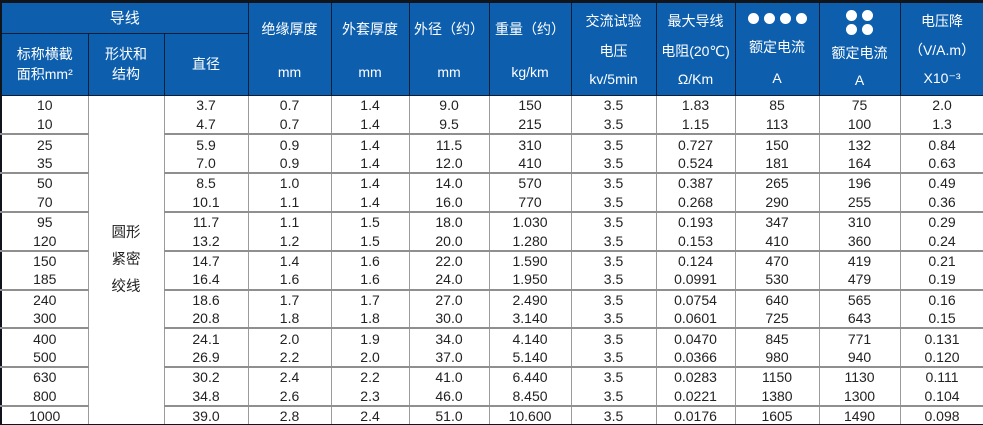  What do you see at coordinates (859, 202) in the screenshot?
I see `cell: 255` at bounding box center [859, 202].